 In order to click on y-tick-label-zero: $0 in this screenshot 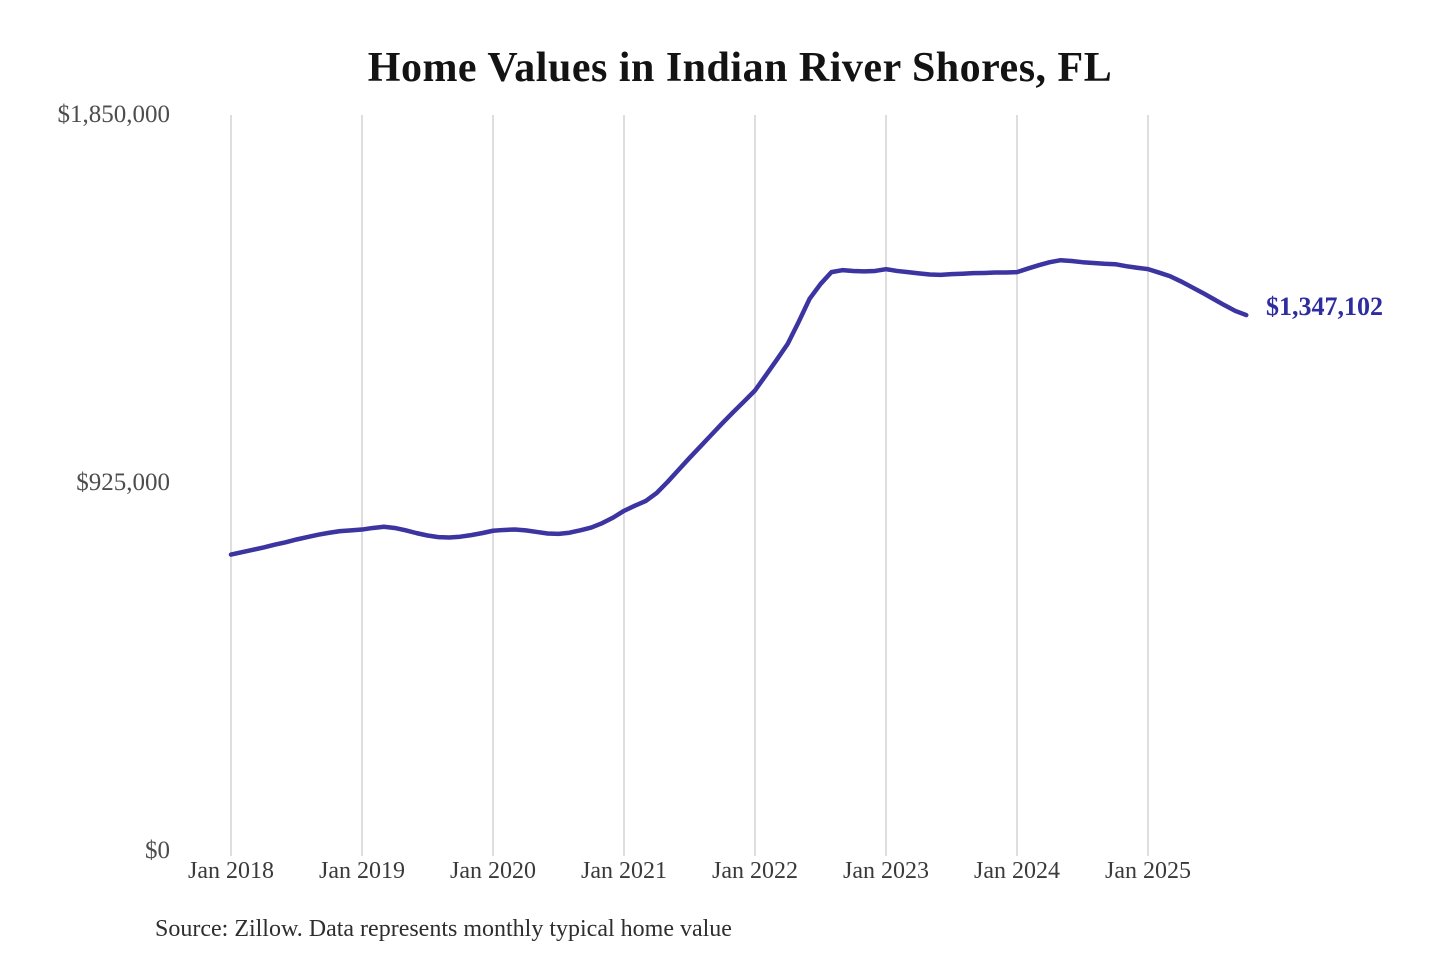, I will do `click(157, 850)`.